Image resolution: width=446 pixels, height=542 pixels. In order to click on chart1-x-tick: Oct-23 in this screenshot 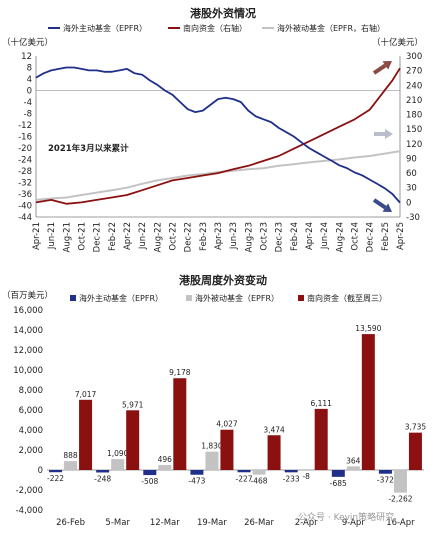, I will do `click(265, 236)`.